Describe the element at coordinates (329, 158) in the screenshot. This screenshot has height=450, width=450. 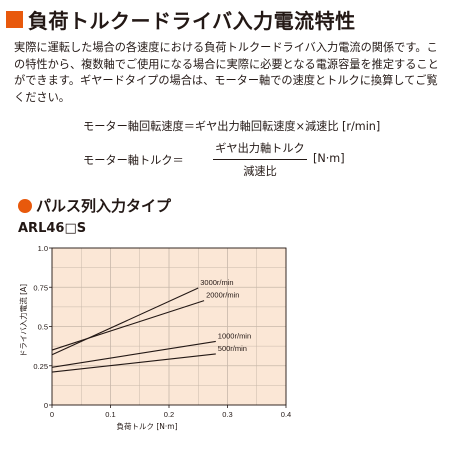
I see `torque-formula-unit: [N·m]` at that location.